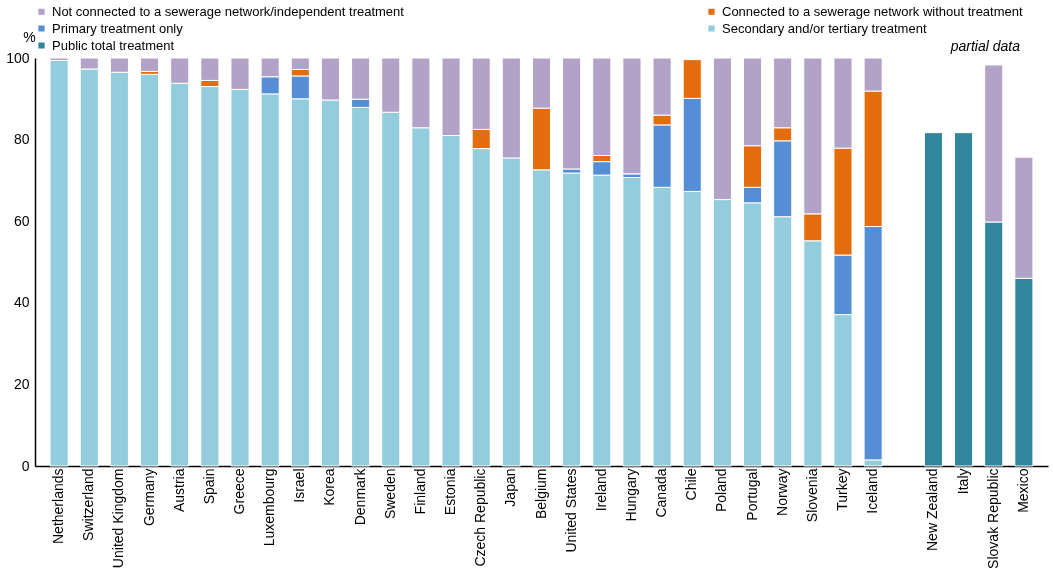  What do you see at coordinates (932, 509) in the screenshot?
I see `x-tick-label: New Zealand` at bounding box center [932, 509].